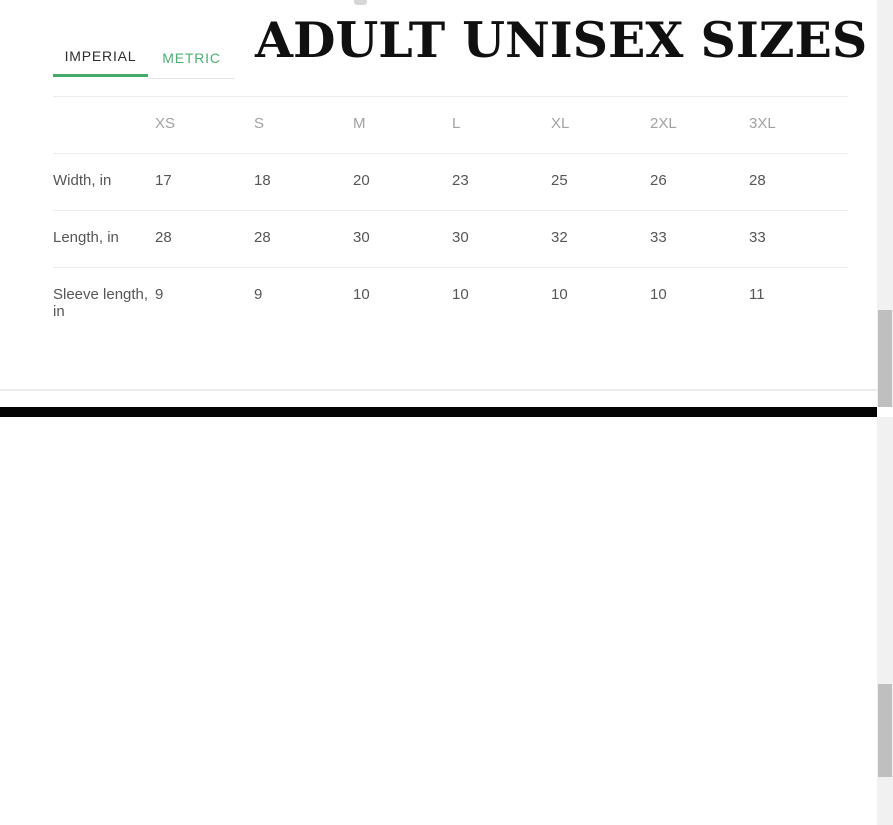 The width and height of the screenshot is (893, 825). I want to click on column-header: S, so click(303, 125).